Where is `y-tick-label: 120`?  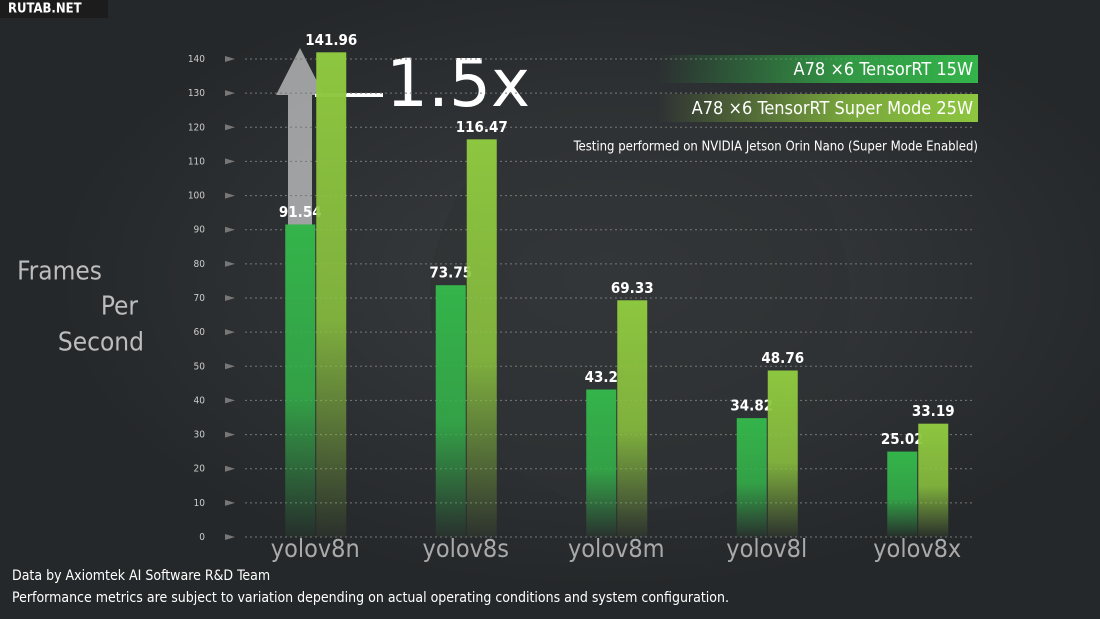 y-tick-label: 120 is located at coordinates (196, 127).